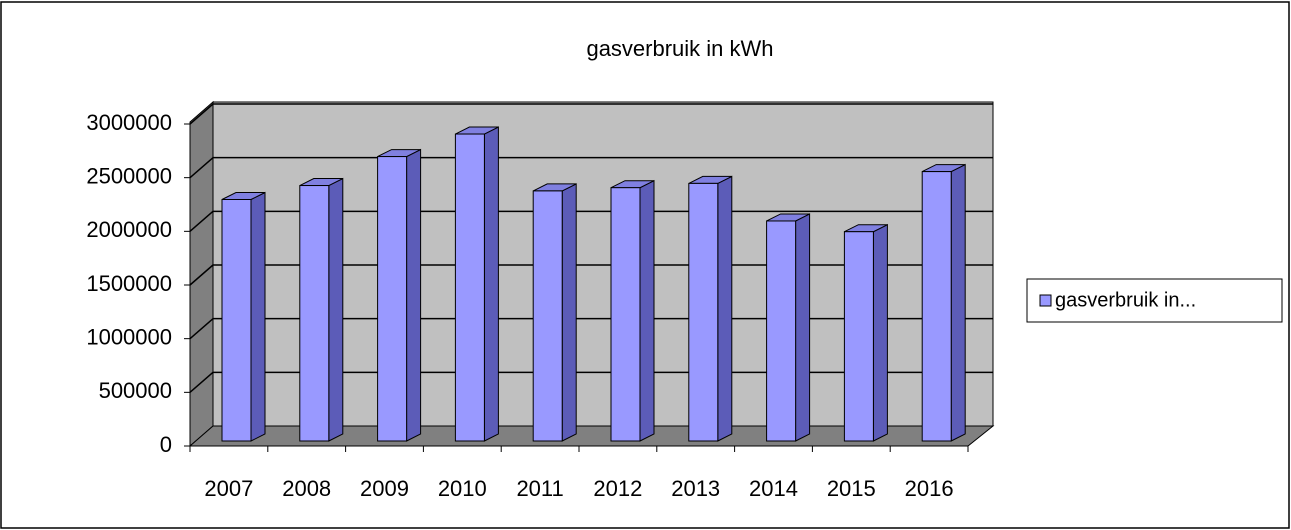 This screenshot has height=530, width=1291. What do you see at coordinates (679, 48) in the screenshot?
I see `chart-title: gasverbruik in kWh` at bounding box center [679, 48].